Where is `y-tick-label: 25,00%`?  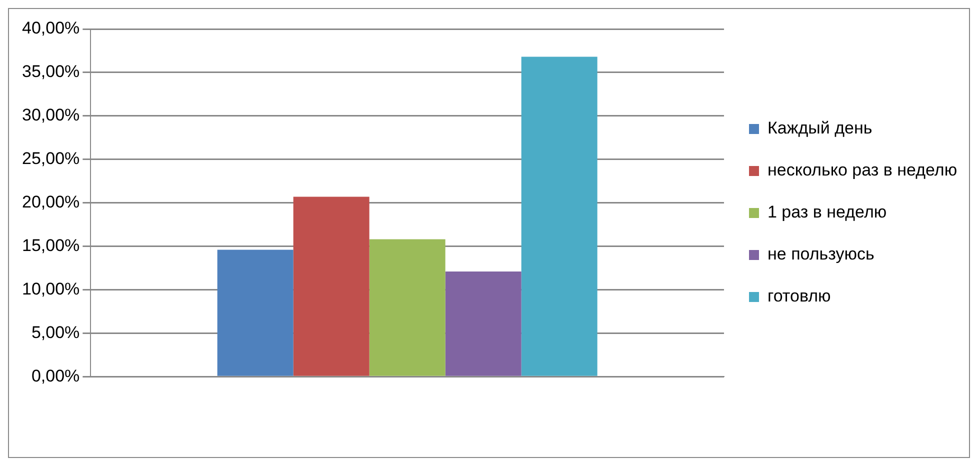
y-tick-label: 25,00% is located at coordinates (51, 158).